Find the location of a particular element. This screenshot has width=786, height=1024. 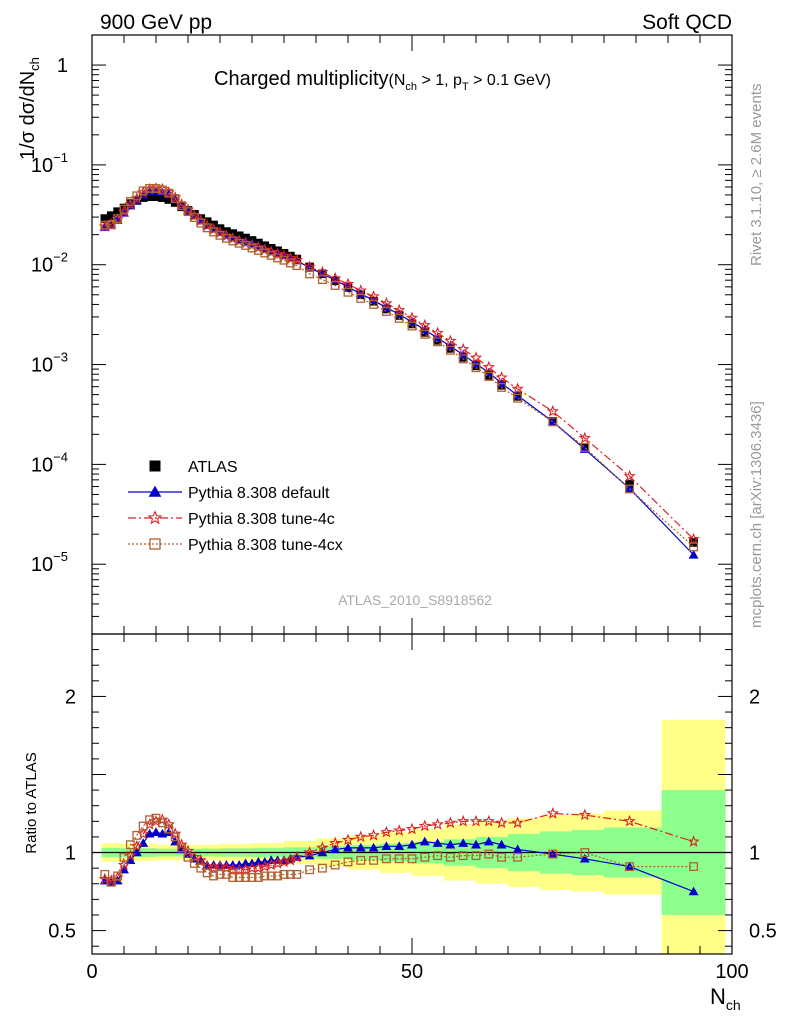

x-tick-label: 0 is located at coordinates (91, 972).